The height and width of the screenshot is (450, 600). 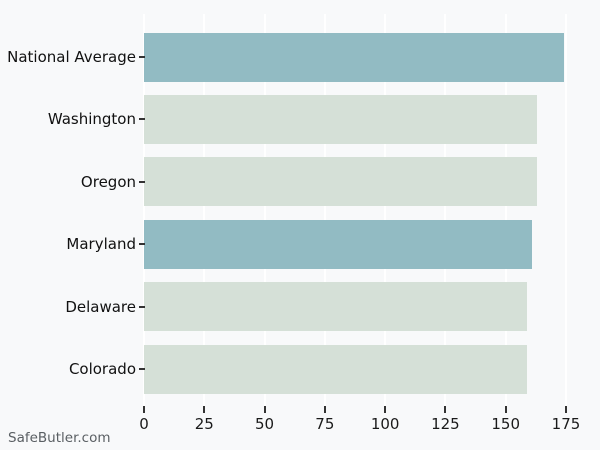 What do you see at coordinates (144, 424) in the screenshot?
I see `x-tick-label: 0` at bounding box center [144, 424].